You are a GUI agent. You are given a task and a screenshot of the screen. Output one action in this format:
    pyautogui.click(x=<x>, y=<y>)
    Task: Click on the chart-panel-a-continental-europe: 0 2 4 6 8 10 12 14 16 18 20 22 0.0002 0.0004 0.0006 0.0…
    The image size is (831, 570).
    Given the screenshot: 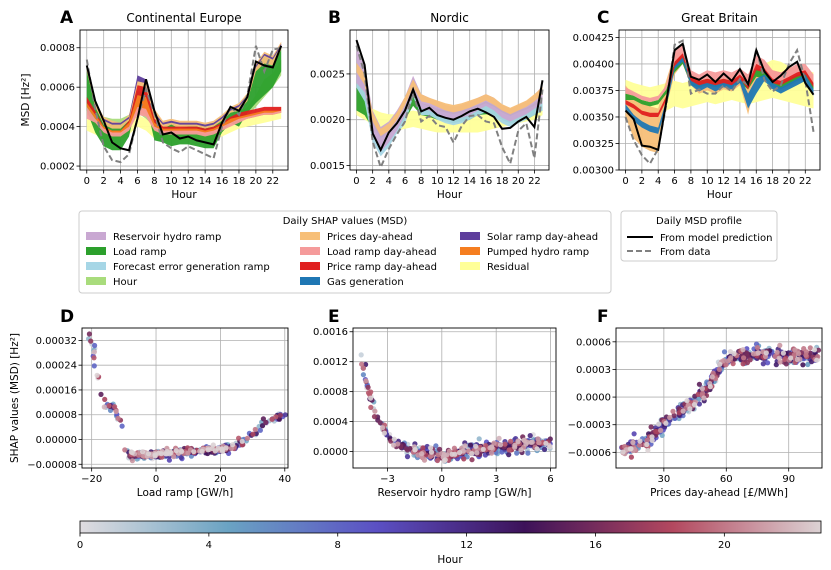 What is the action you would take?
    pyautogui.click(x=154, y=106)
    